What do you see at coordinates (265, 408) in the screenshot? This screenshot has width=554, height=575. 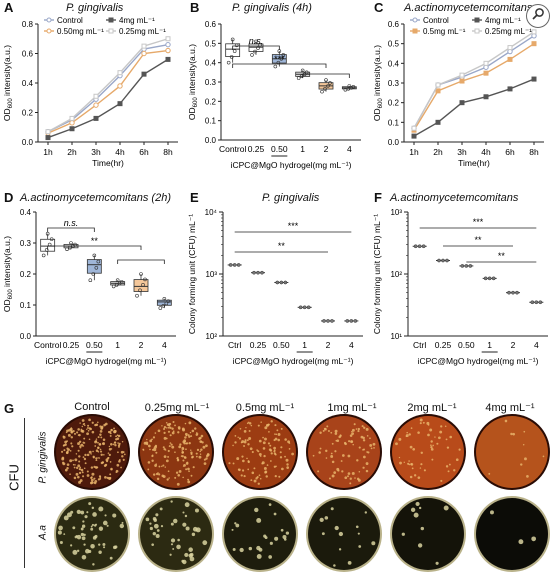 I see `g-col-label-2: 0.5mg mL⁻¹` at bounding box center [265, 408].